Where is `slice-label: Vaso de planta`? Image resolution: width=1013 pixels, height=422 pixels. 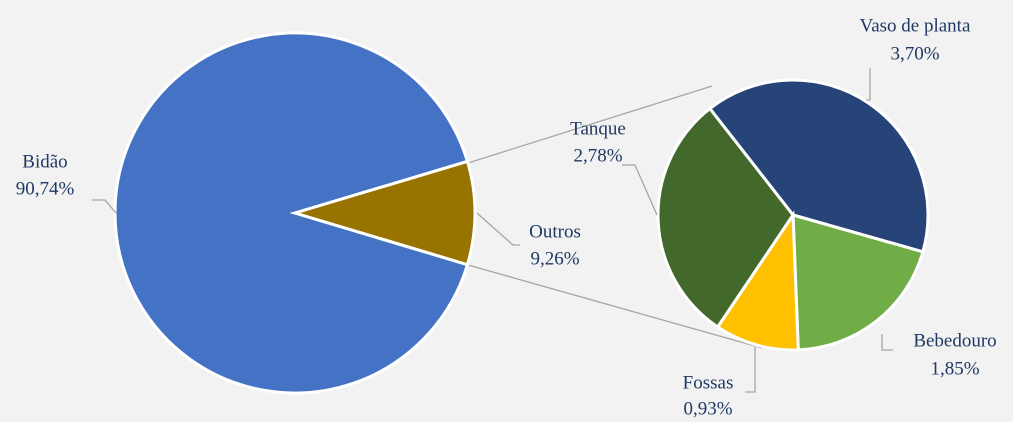
slice-label: Vaso de planta is located at coordinates (915, 25).